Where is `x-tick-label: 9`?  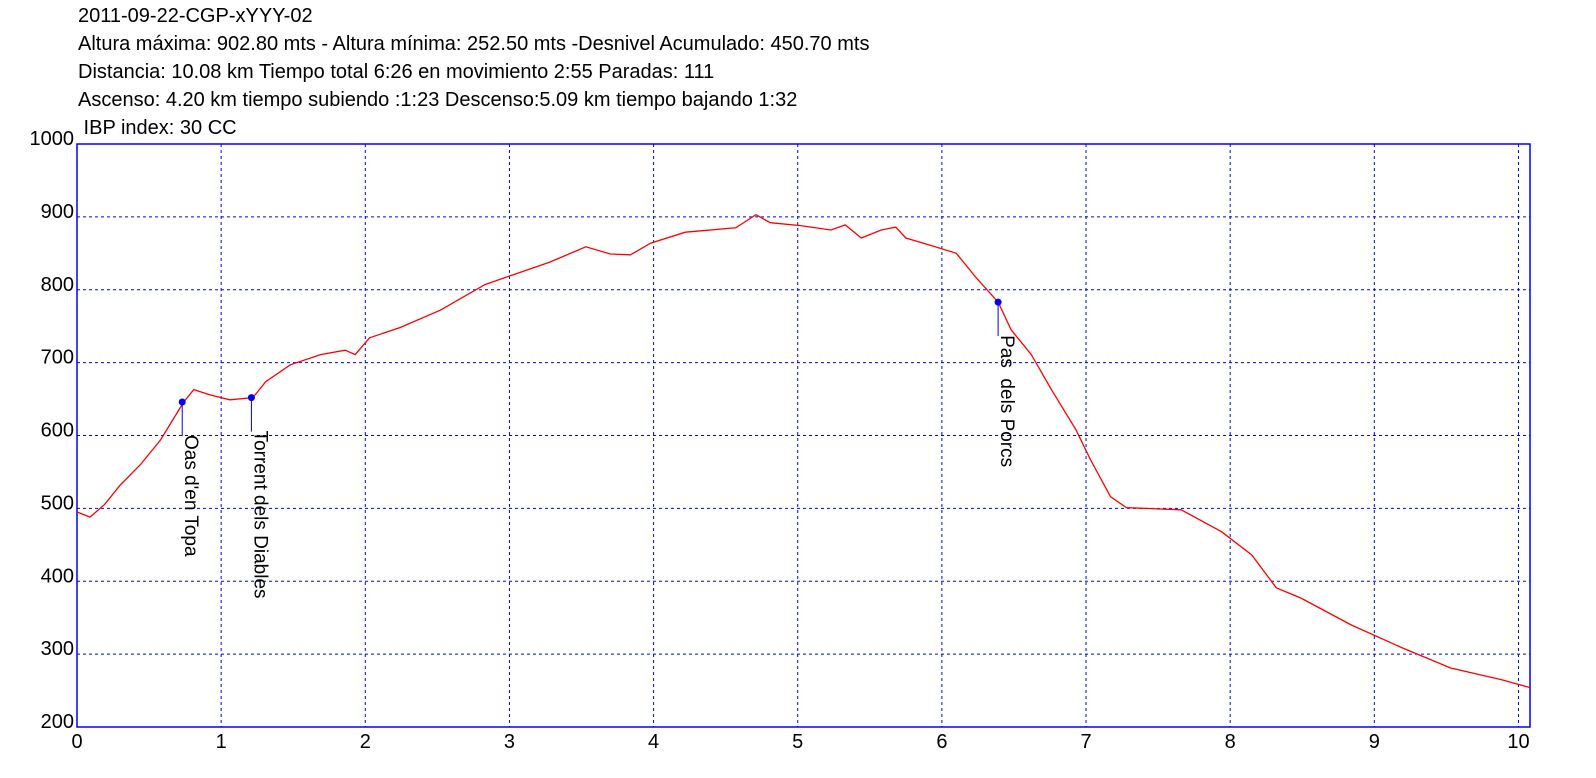
x-tick-label: 9 is located at coordinates (1374, 742).